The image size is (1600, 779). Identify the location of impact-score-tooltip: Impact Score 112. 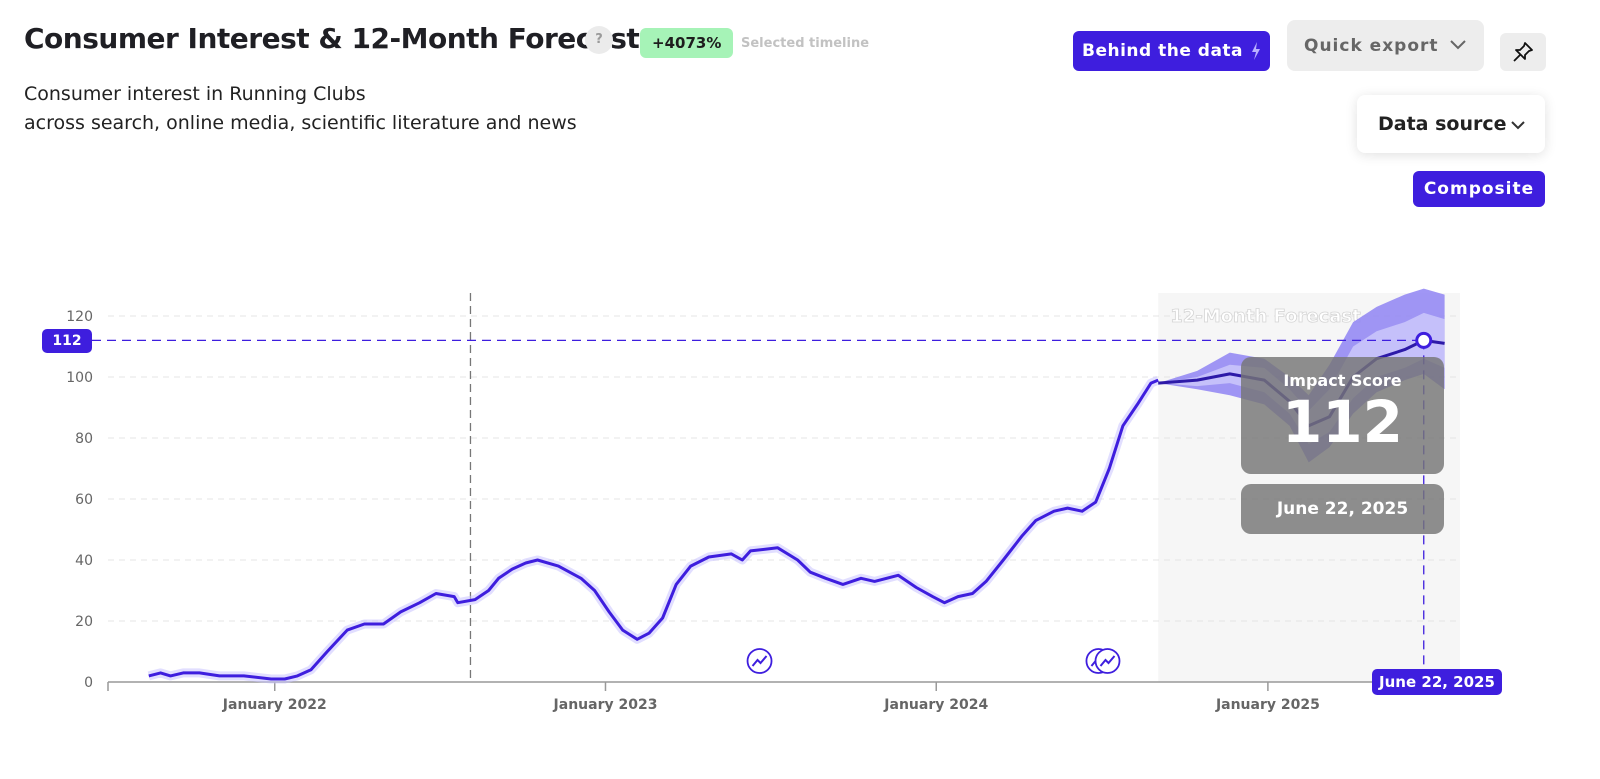
(1342, 415).